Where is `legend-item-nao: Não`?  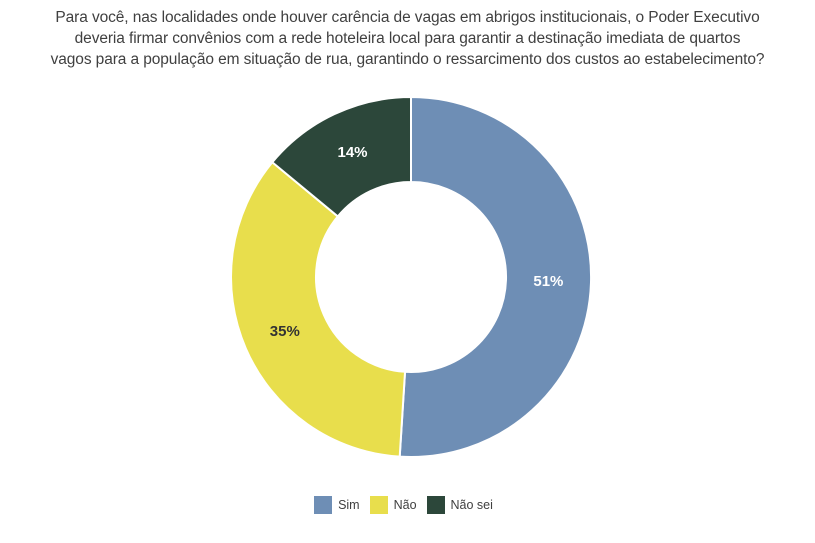
legend-item-nao: Não is located at coordinates (397, 505).